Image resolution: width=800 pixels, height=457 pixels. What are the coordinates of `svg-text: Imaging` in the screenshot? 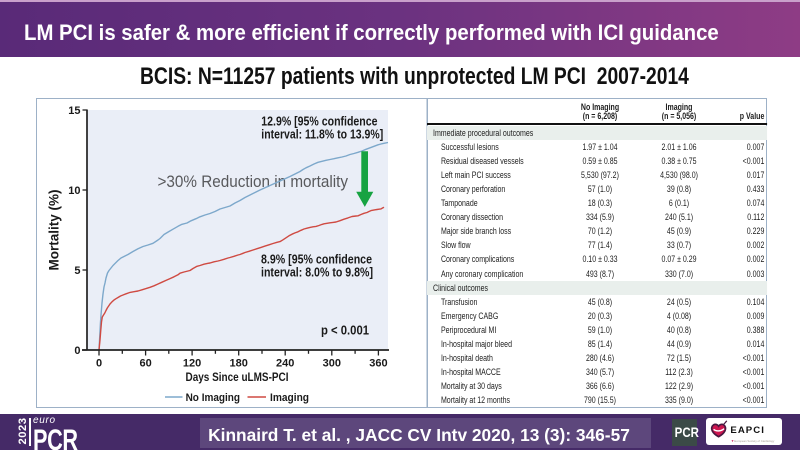 It's located at (289, 398).